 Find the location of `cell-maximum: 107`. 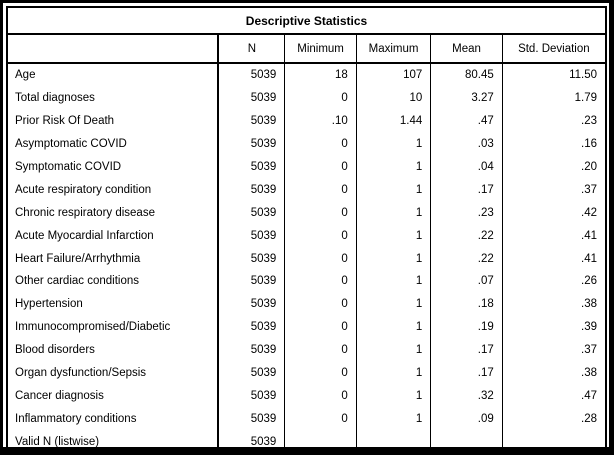

cell-maximum: 107 is located at coordinates (393, 75).